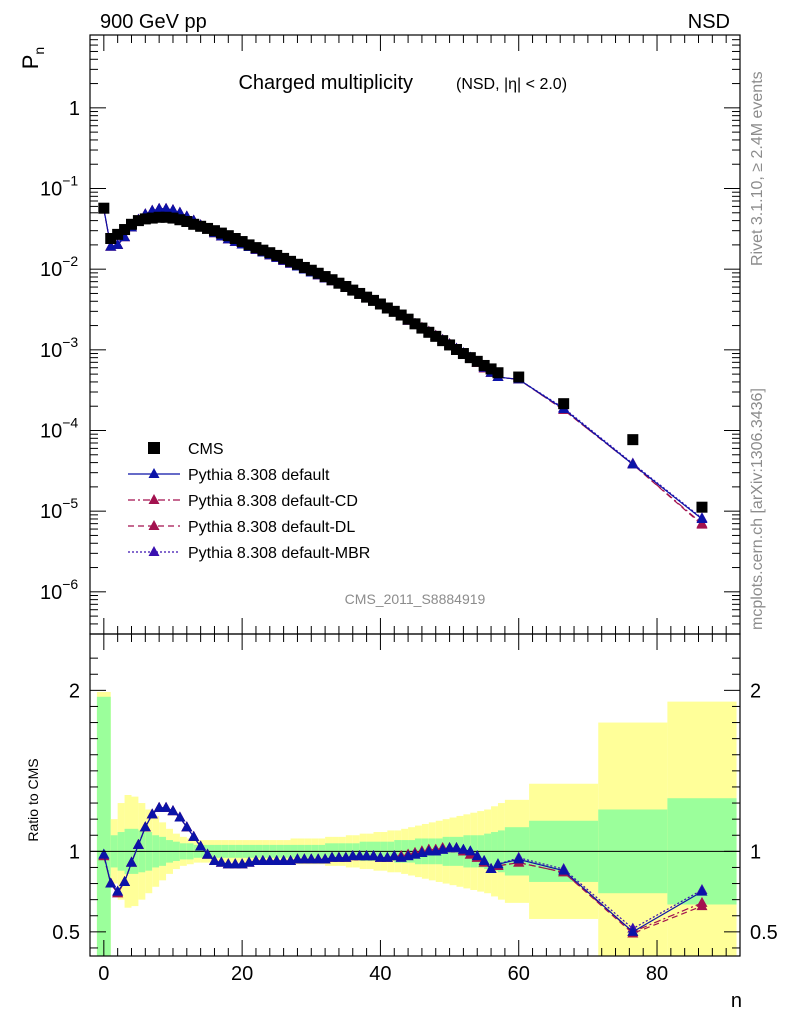 The image size is (786, 1024). What do you see at coordinates (59, 428) in the screenshot?
I see `y-tick-label: 10⁻⁴` at bounding box center [59, 428].